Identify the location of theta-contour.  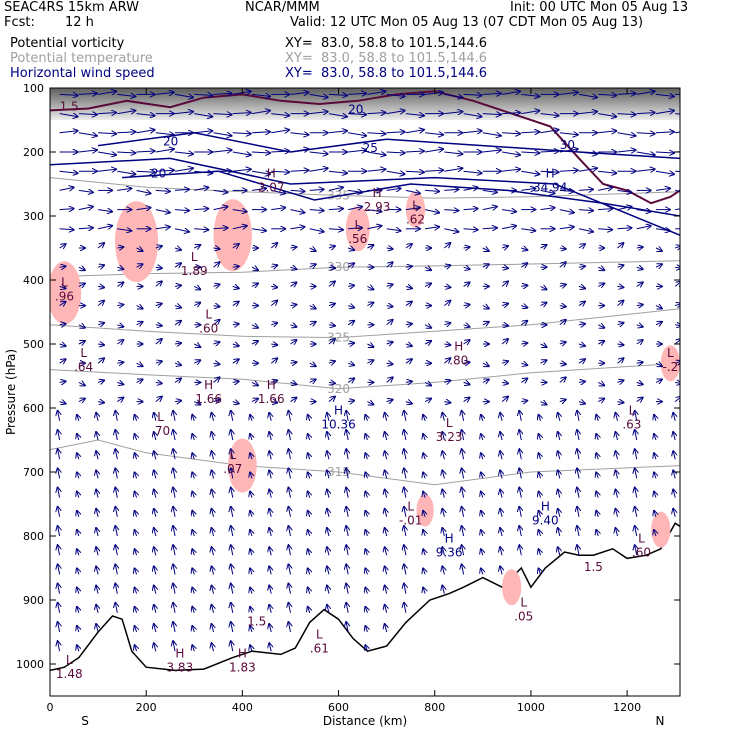
(365, 323).